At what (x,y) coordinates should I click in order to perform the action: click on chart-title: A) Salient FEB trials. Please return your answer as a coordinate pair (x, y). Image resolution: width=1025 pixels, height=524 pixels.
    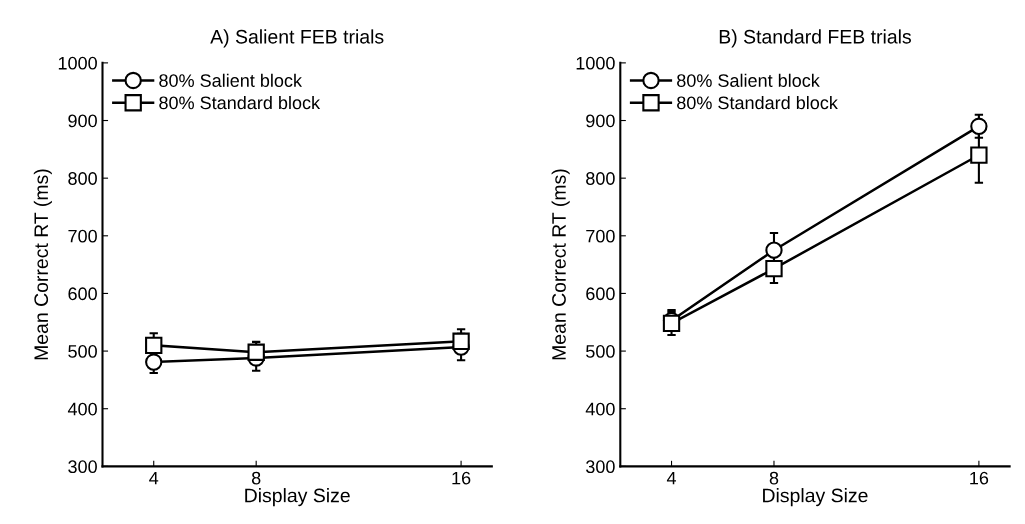
    Looking at the image, I should click on (297, 38).